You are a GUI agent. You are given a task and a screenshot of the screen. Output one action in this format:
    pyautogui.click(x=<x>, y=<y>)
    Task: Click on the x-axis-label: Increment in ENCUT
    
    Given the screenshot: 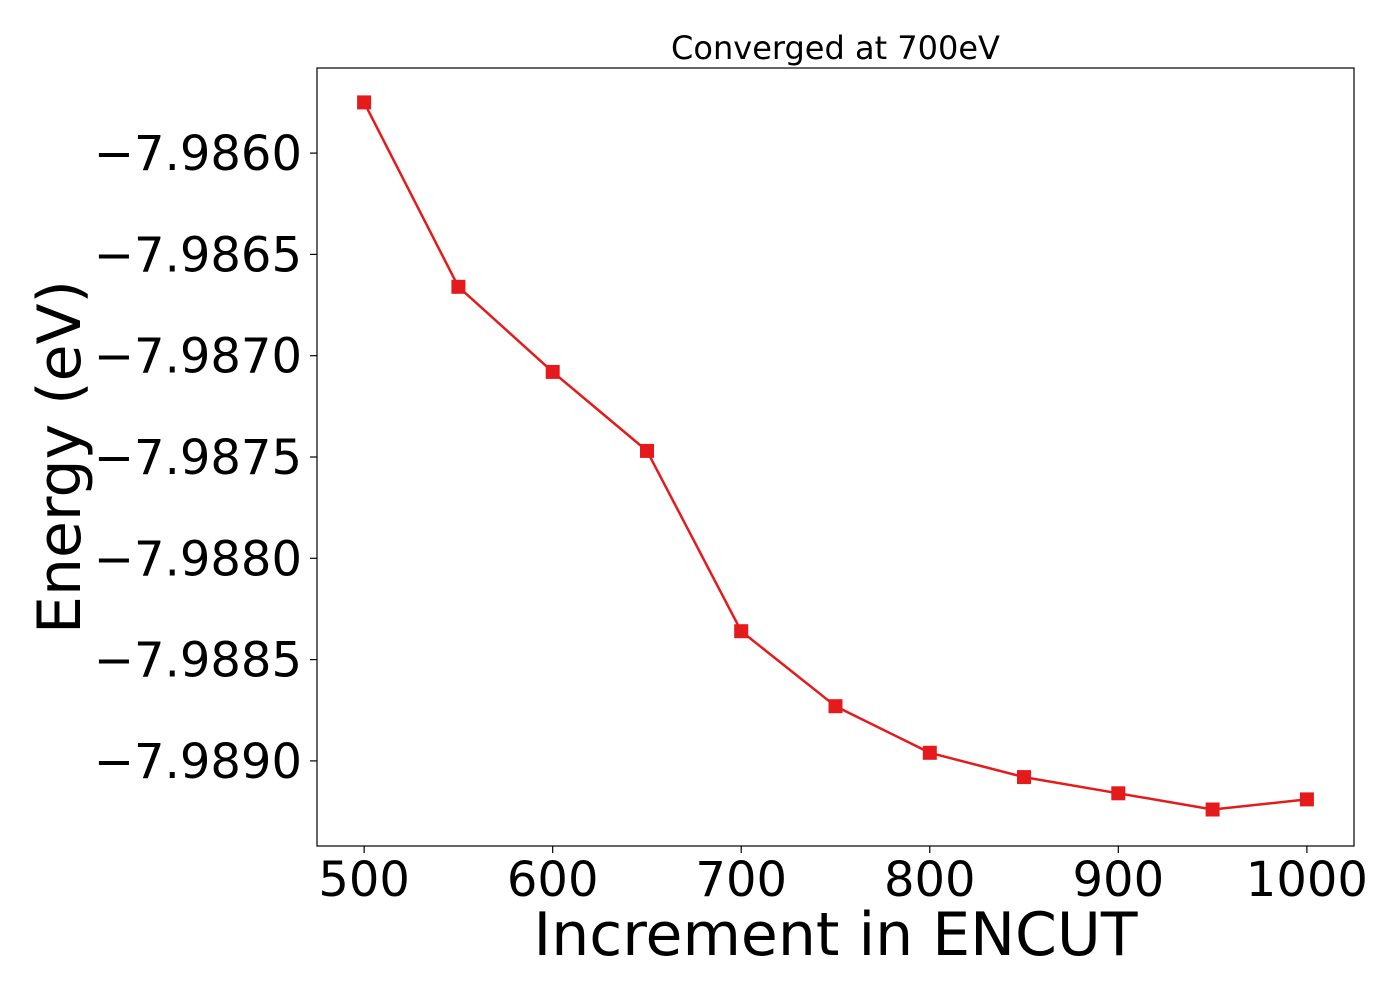 What is the action you would take?
    pyautogui.click(x=836, y=935)
    